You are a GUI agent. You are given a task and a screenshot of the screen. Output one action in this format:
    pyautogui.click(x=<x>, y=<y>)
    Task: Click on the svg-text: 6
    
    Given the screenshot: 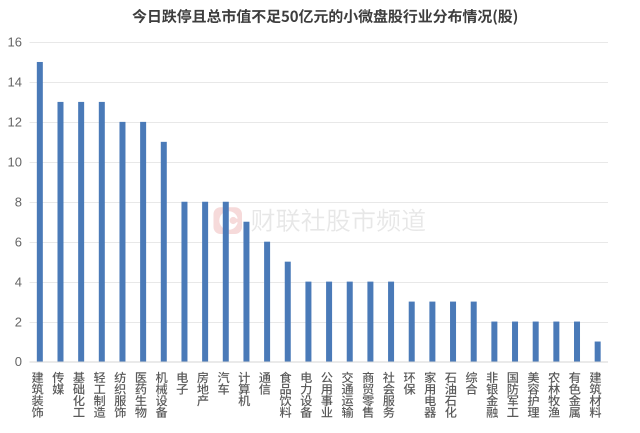 What is the action you would take?
    pyautogui.click(x=18, y=241)
    